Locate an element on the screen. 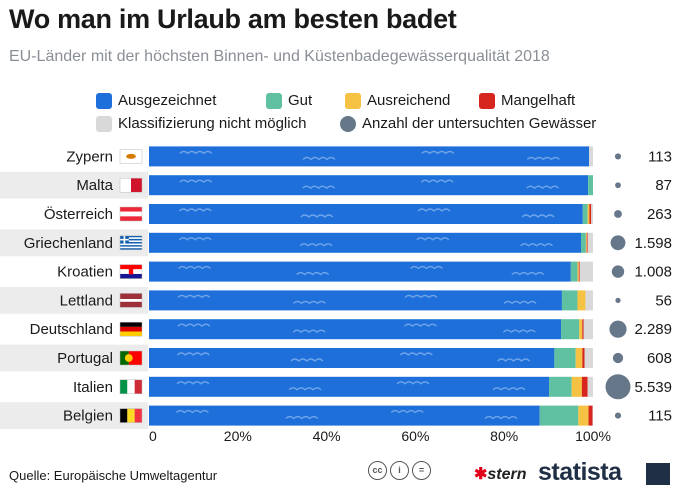  legend-swatch-unclassified is located at coordinates (104, 123).